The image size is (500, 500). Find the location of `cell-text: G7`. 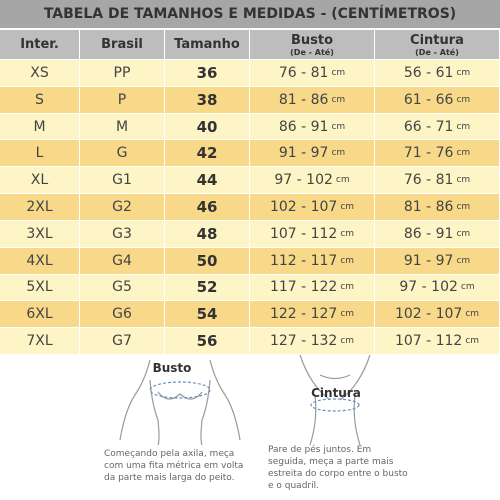

cell-text: G7 is located at coordinates (122, 341).